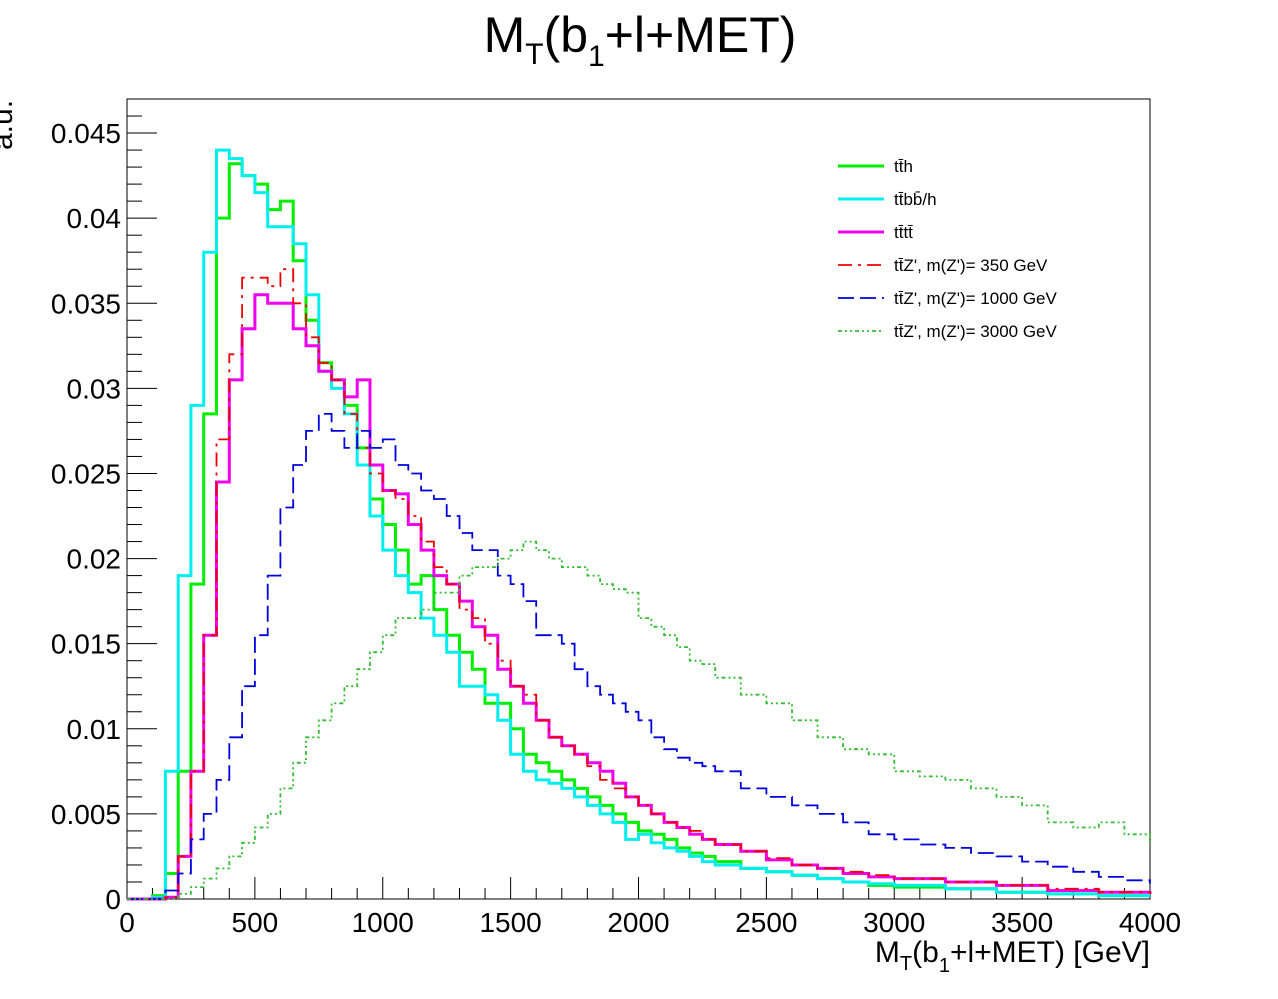 Image resolution: width=1278 pixels, height=999 pixels. Describe the element at coordinates (976, 298) in the screenshot. I see `legend-entry: tt̄Z', m(Z')= 1000 GeV` at that location.